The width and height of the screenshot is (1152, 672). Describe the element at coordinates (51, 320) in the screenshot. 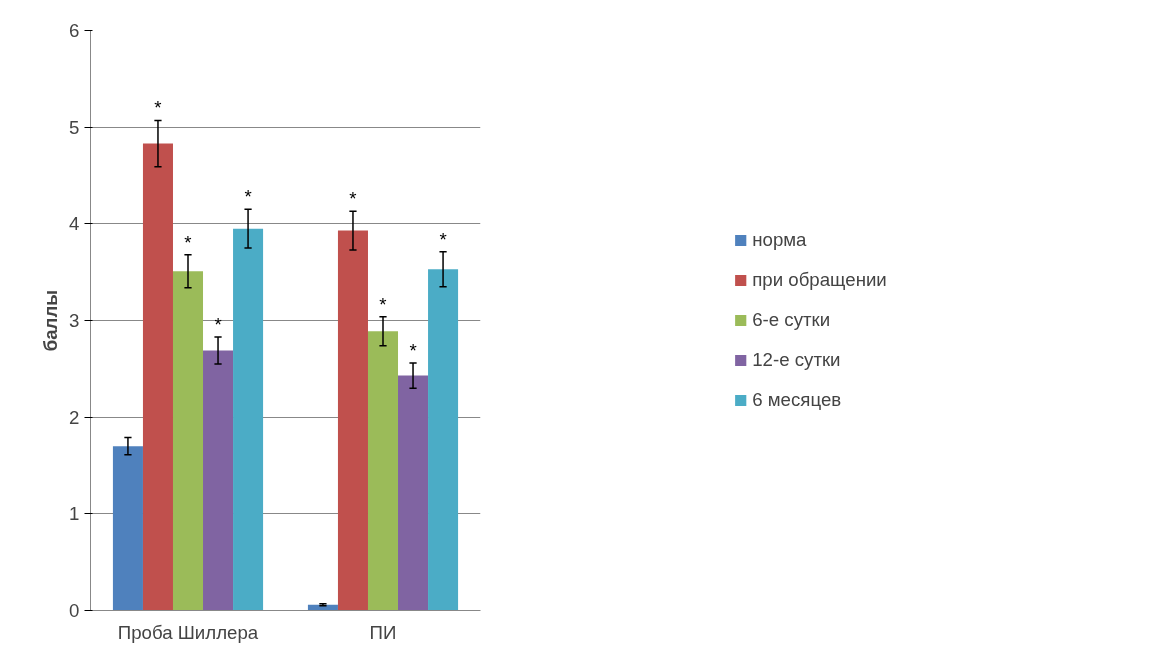

I see `y-axis-title: баллы` at that location.